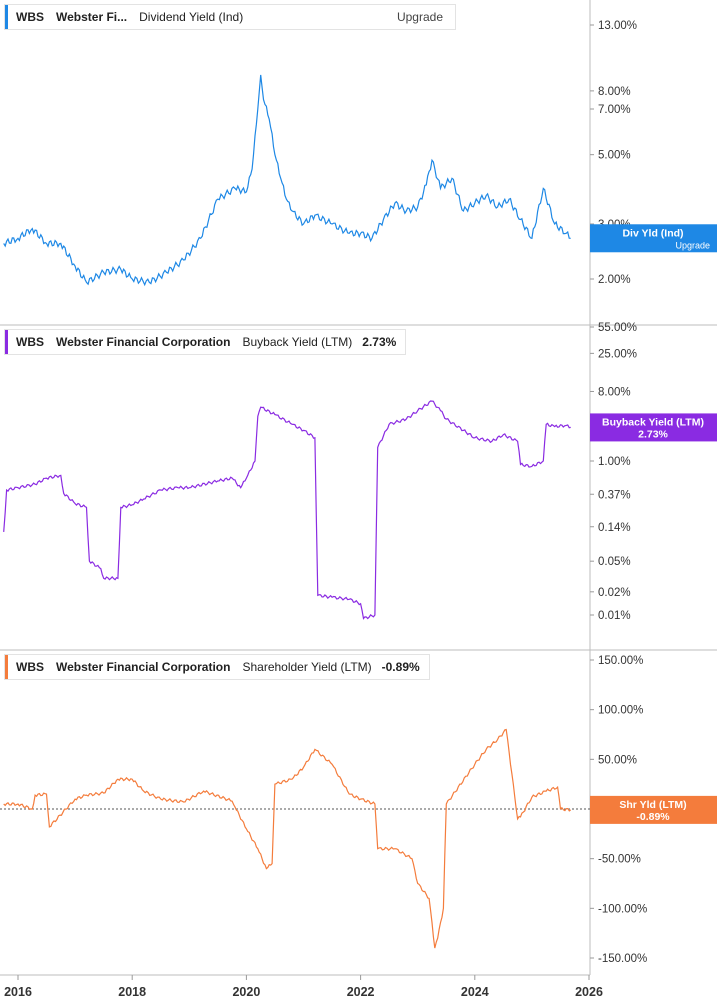  I want to click on y-tick-label: 1.00%, so click(614, 462).